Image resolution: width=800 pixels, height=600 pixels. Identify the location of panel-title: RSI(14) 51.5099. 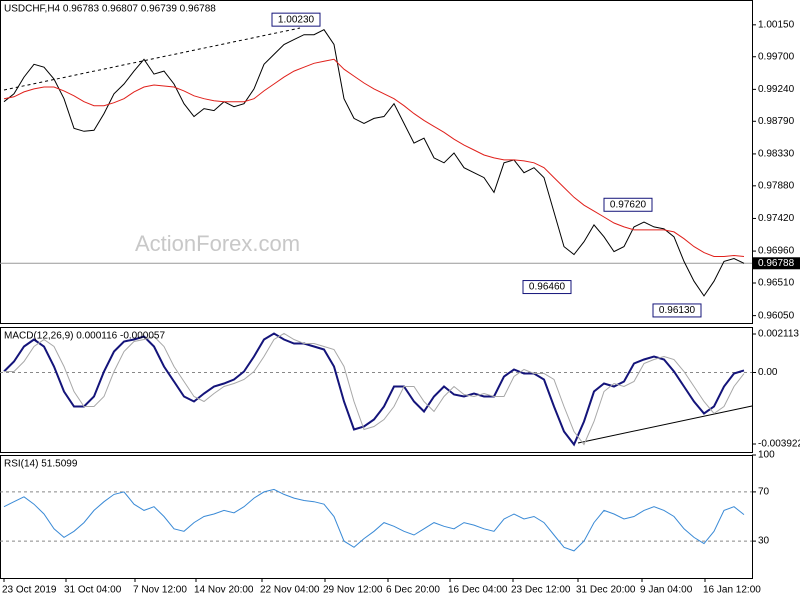
(41, 464).